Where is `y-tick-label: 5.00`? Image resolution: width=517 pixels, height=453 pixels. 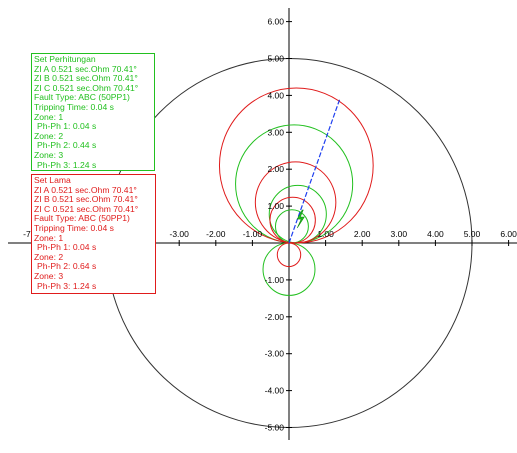 y-tick-label: 5.00 is located at coordinates (275, 59).